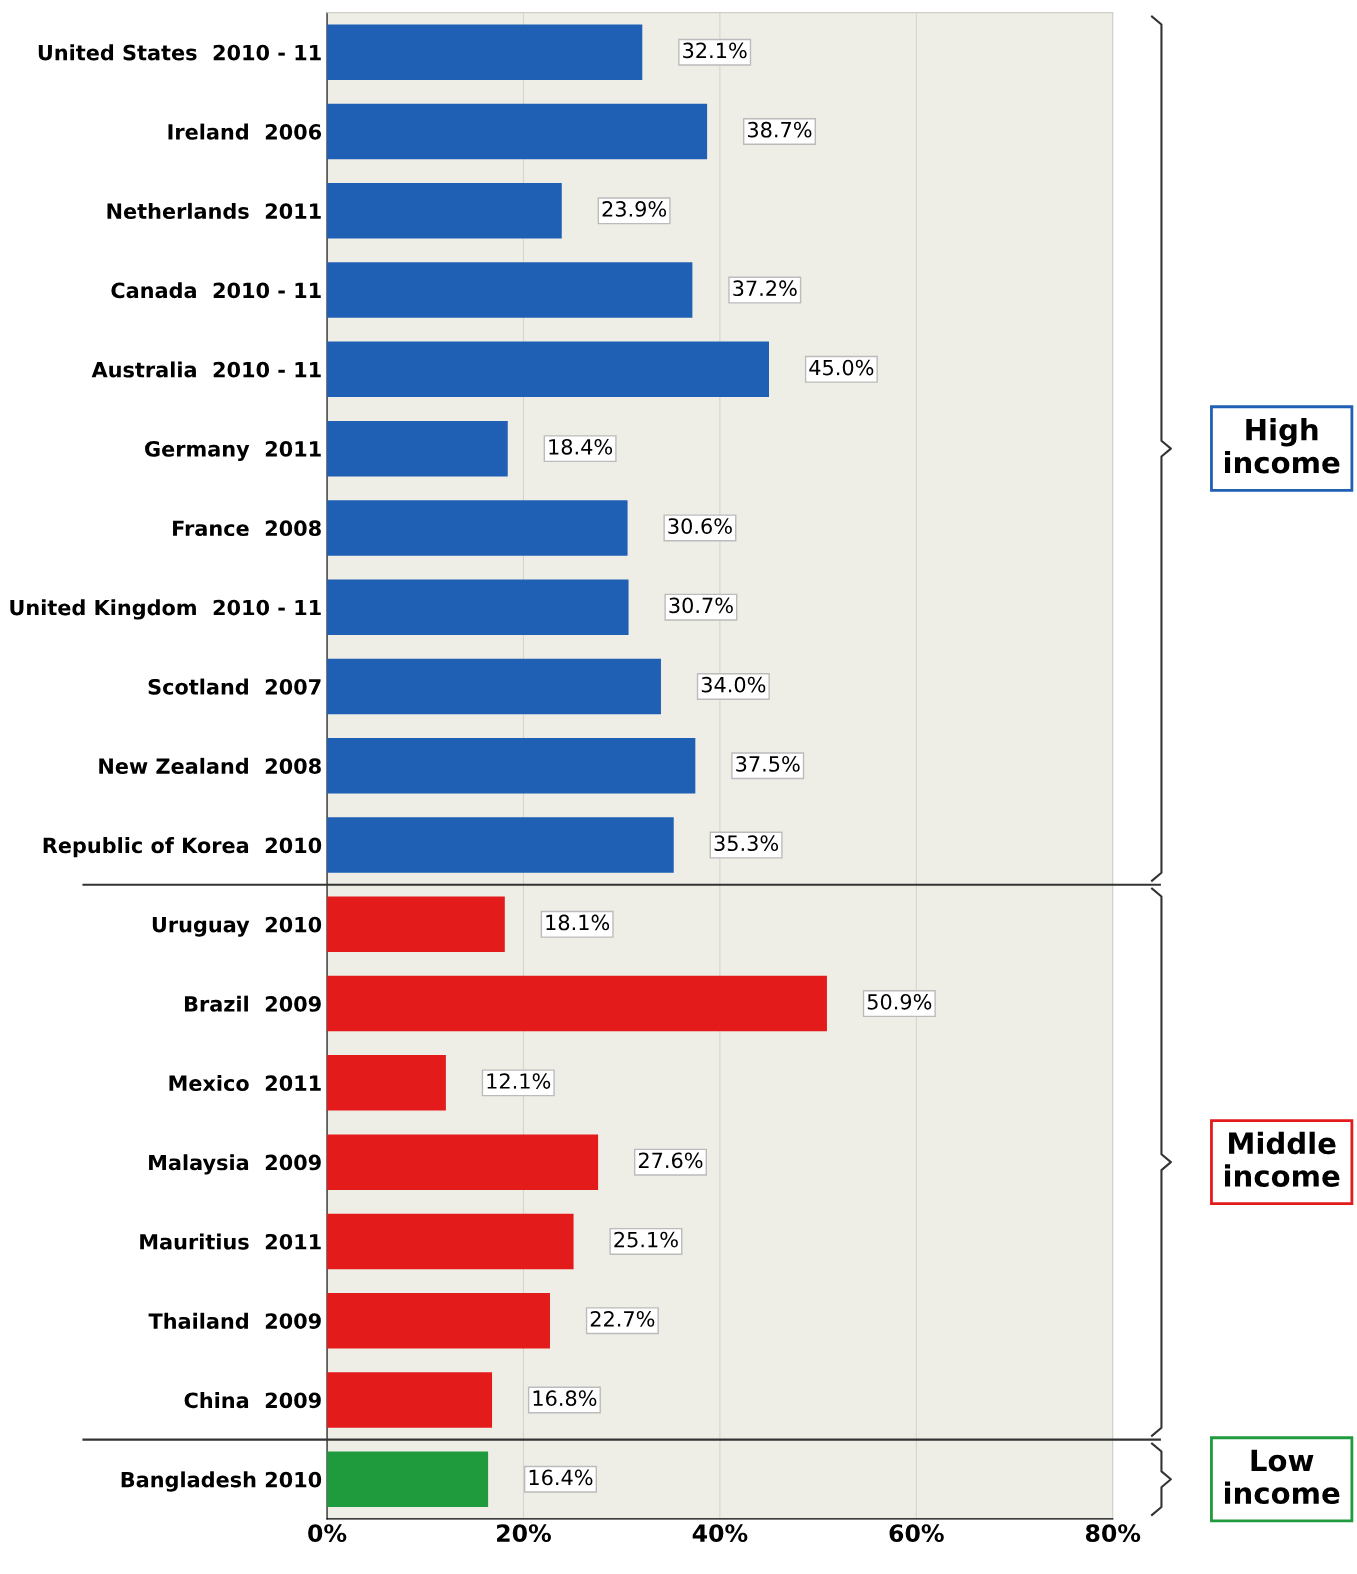 The image size is (1357, 1574). I want to click on y-tick-label: New Zealand 2008, so click(210, 765).